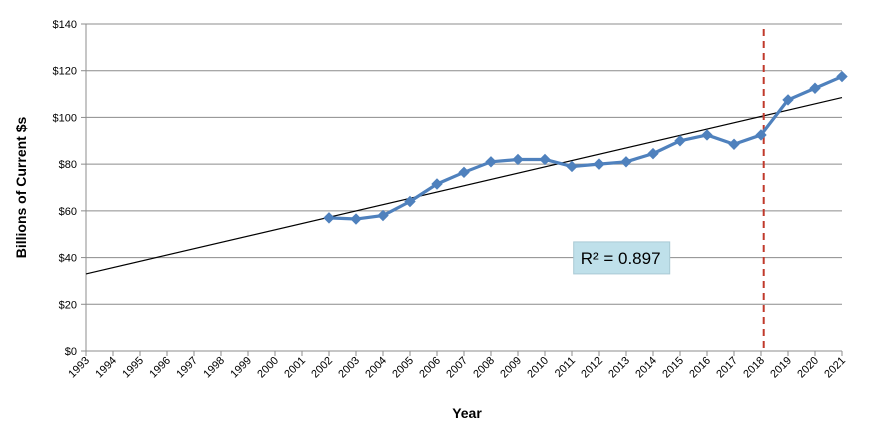  I want to click on y-tick-label: $20, so click(68, 305).